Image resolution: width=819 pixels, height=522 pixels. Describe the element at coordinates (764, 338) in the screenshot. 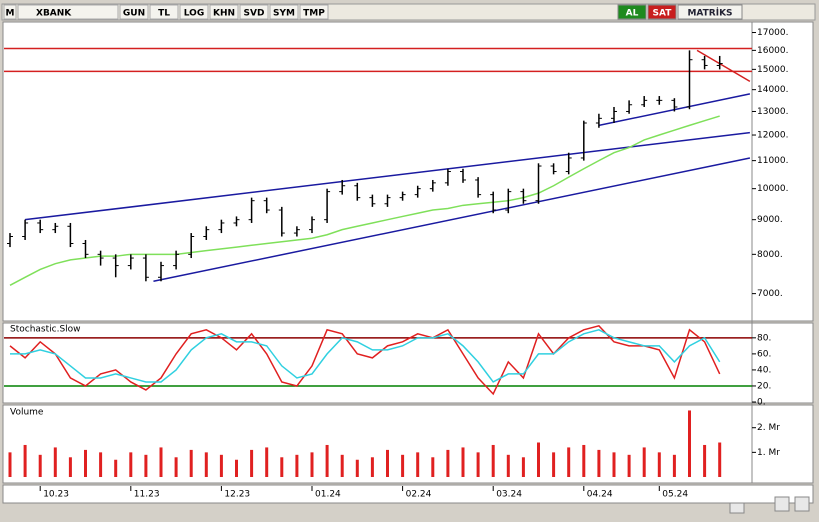

I see `y-tick-label: 80.` at that location.